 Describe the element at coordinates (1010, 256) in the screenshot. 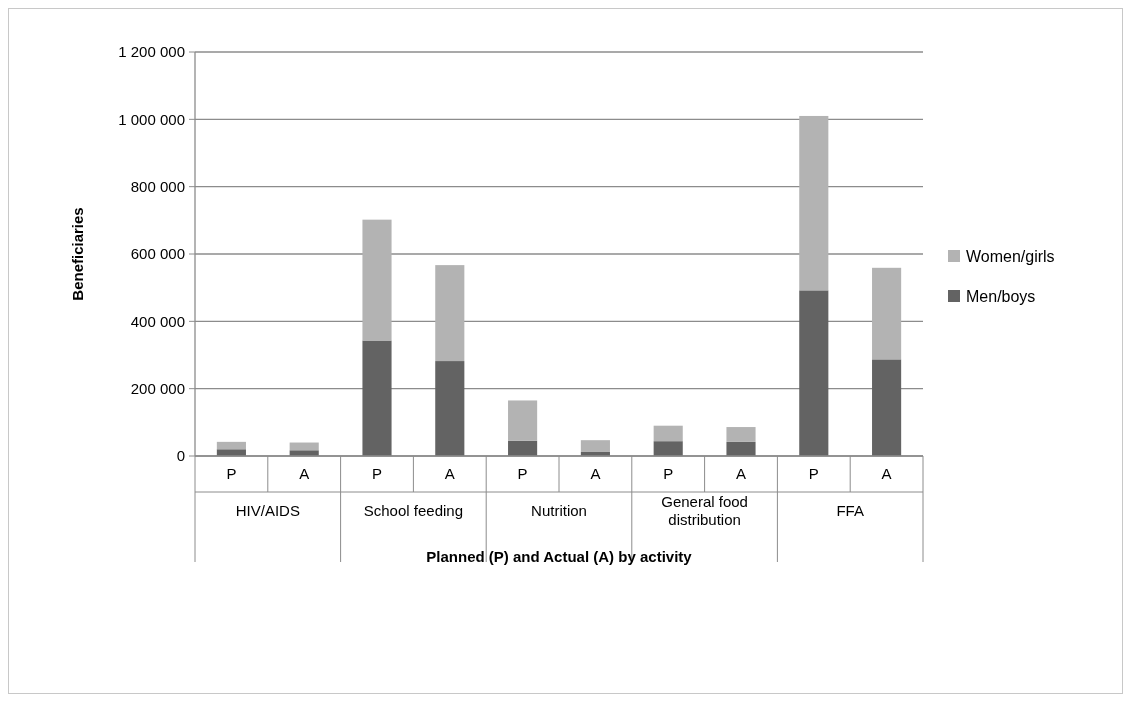

I see `legend-label: Women/girls` at that location.